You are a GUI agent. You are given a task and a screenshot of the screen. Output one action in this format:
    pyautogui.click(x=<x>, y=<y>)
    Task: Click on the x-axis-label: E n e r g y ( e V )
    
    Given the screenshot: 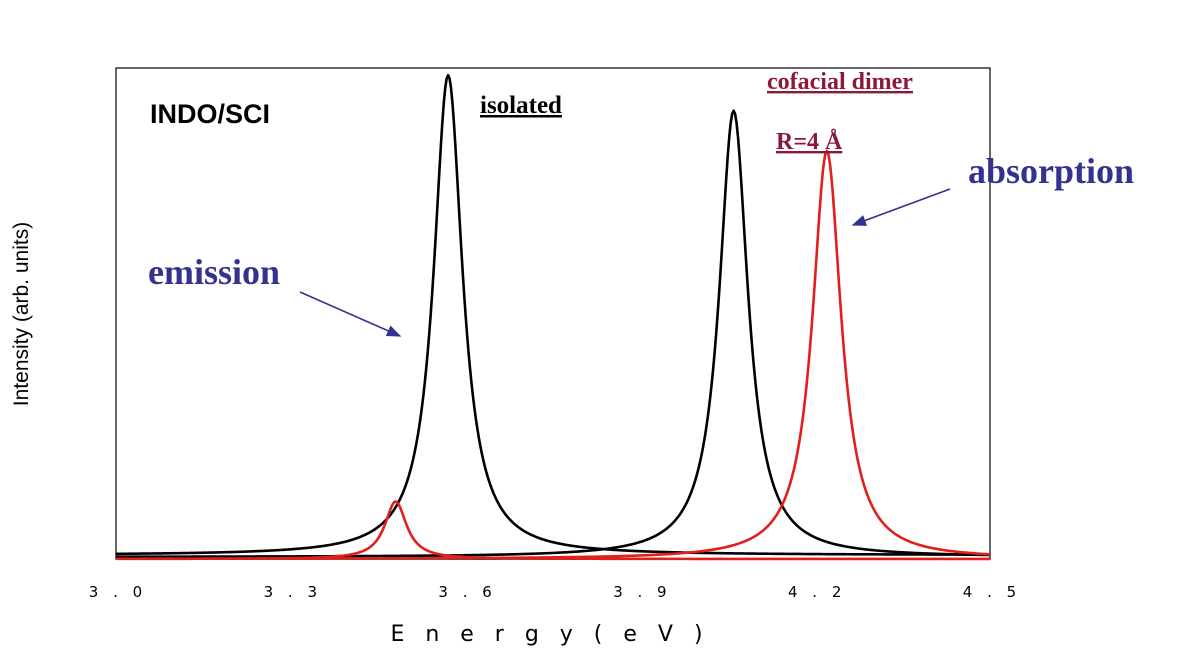 What is the action you would take?
    pyautogui.click(x=549, y=634)
    